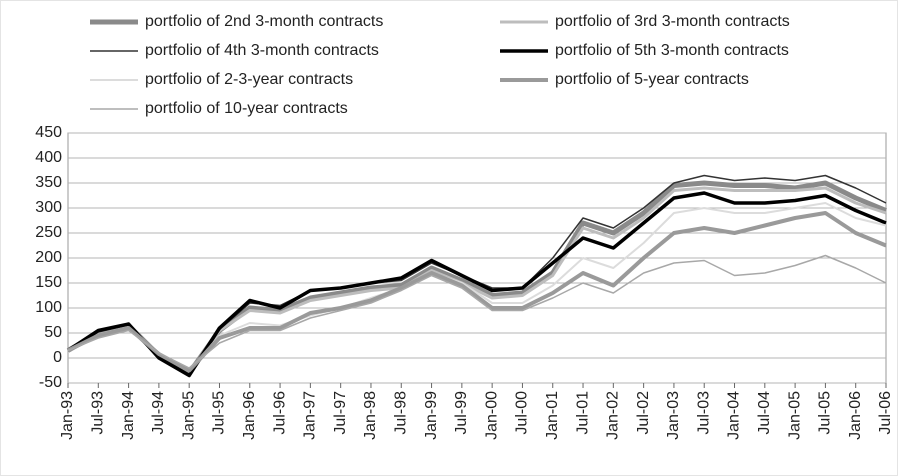  What do you see at coordinates (652, 79) in the screenshot?
I see `legend-label: portfolio of 5-year contracts` at bounding box center [652, 79].